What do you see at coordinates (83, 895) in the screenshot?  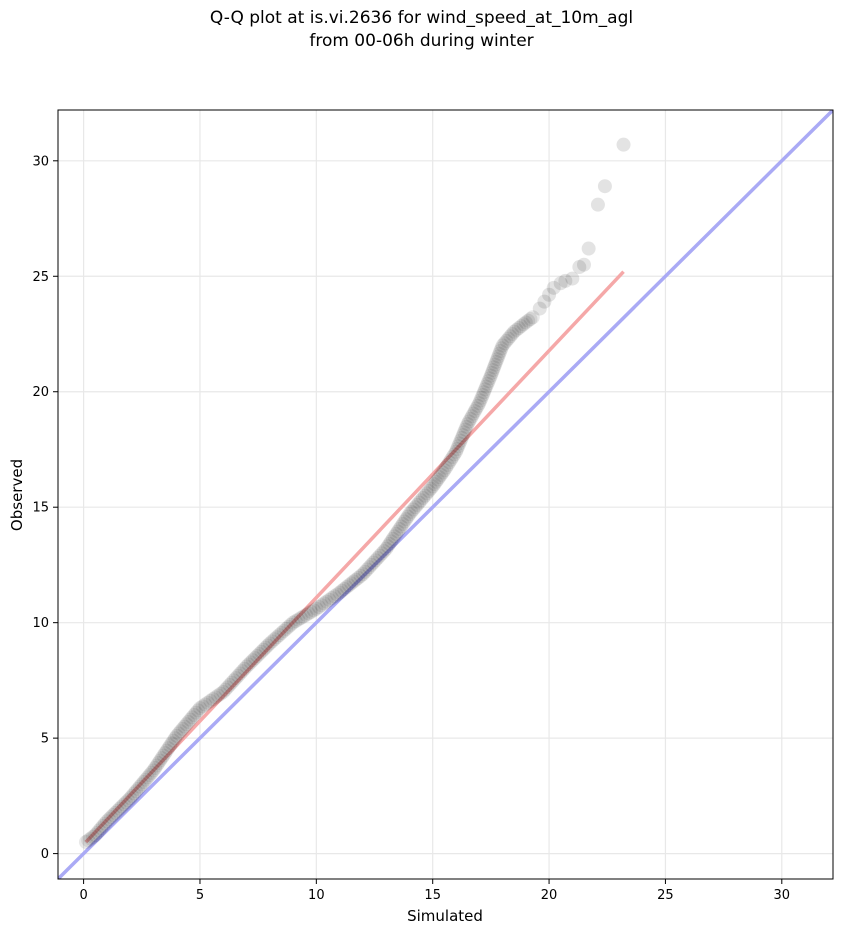 I see `x-tick-label: 0` at bounding box center [83, 895].